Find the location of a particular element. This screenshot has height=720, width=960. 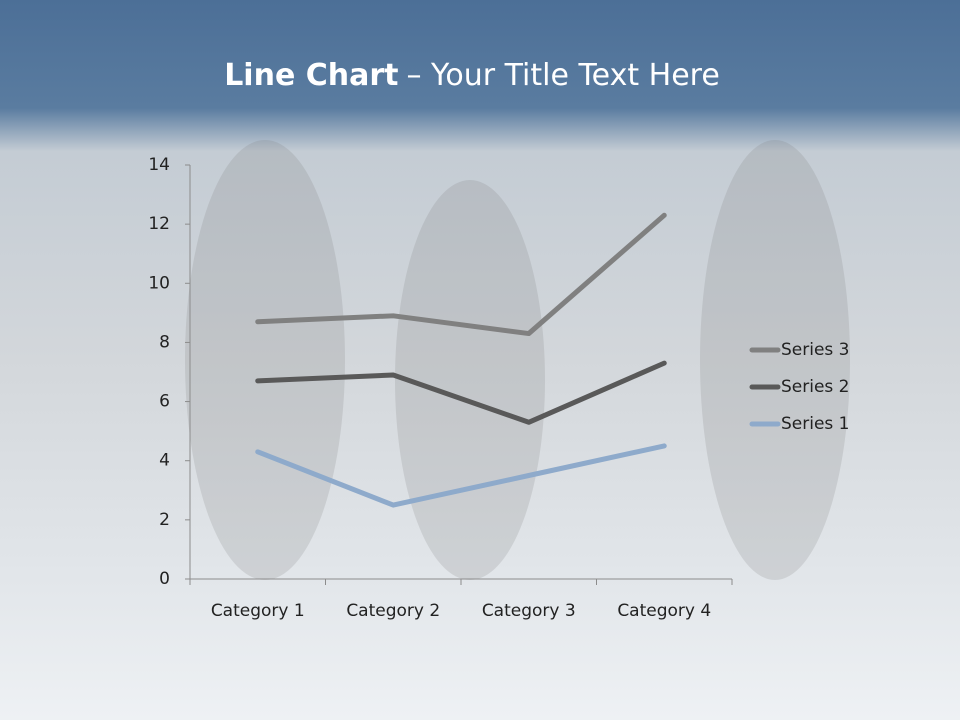

slide-title: Line Chart – Your Title Text Here is located at coordinates (472, 75).